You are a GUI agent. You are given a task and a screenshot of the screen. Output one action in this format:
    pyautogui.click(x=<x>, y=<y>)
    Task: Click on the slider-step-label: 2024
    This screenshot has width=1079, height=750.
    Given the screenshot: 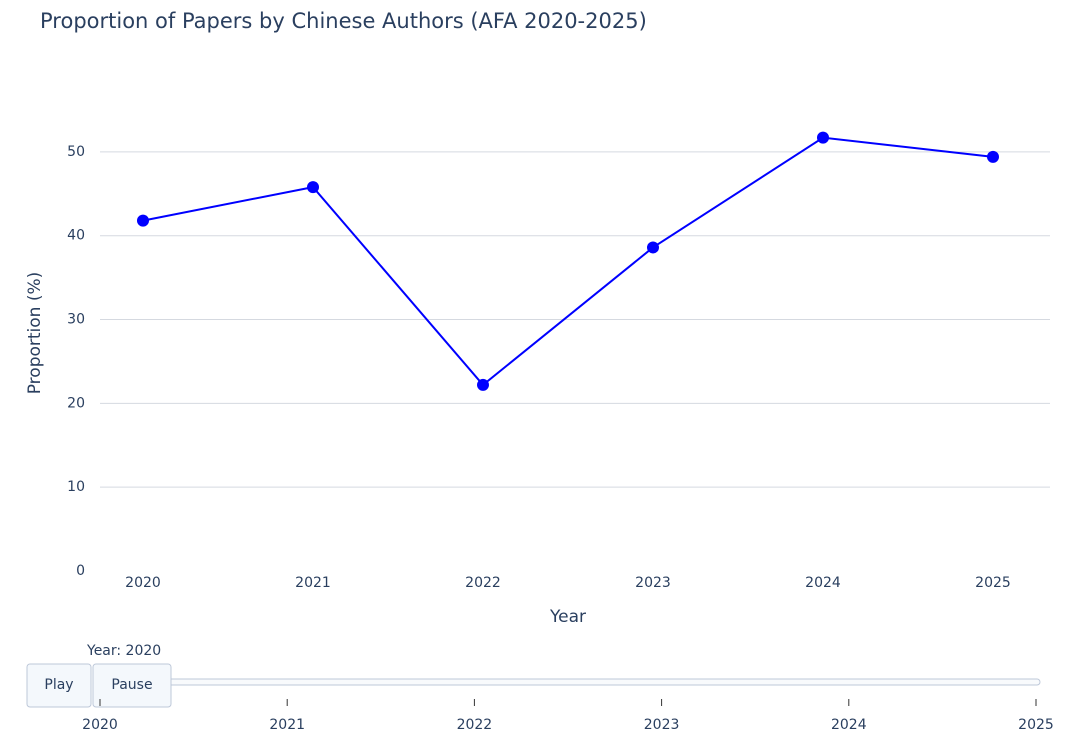 What is the action you would take?
    pyautogui.click(x=849, y=725)
    